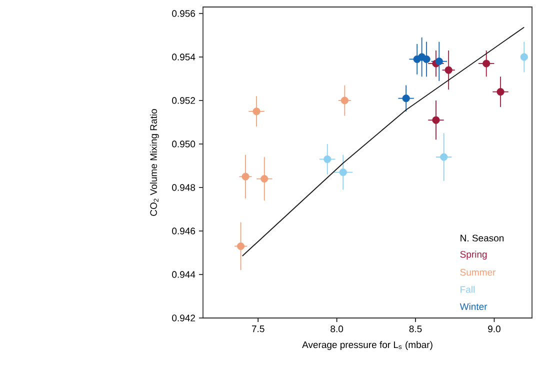 Image resolution: width=538 pixels, height=391 pixels. I want to click on text: Winter, so click(474, 306).